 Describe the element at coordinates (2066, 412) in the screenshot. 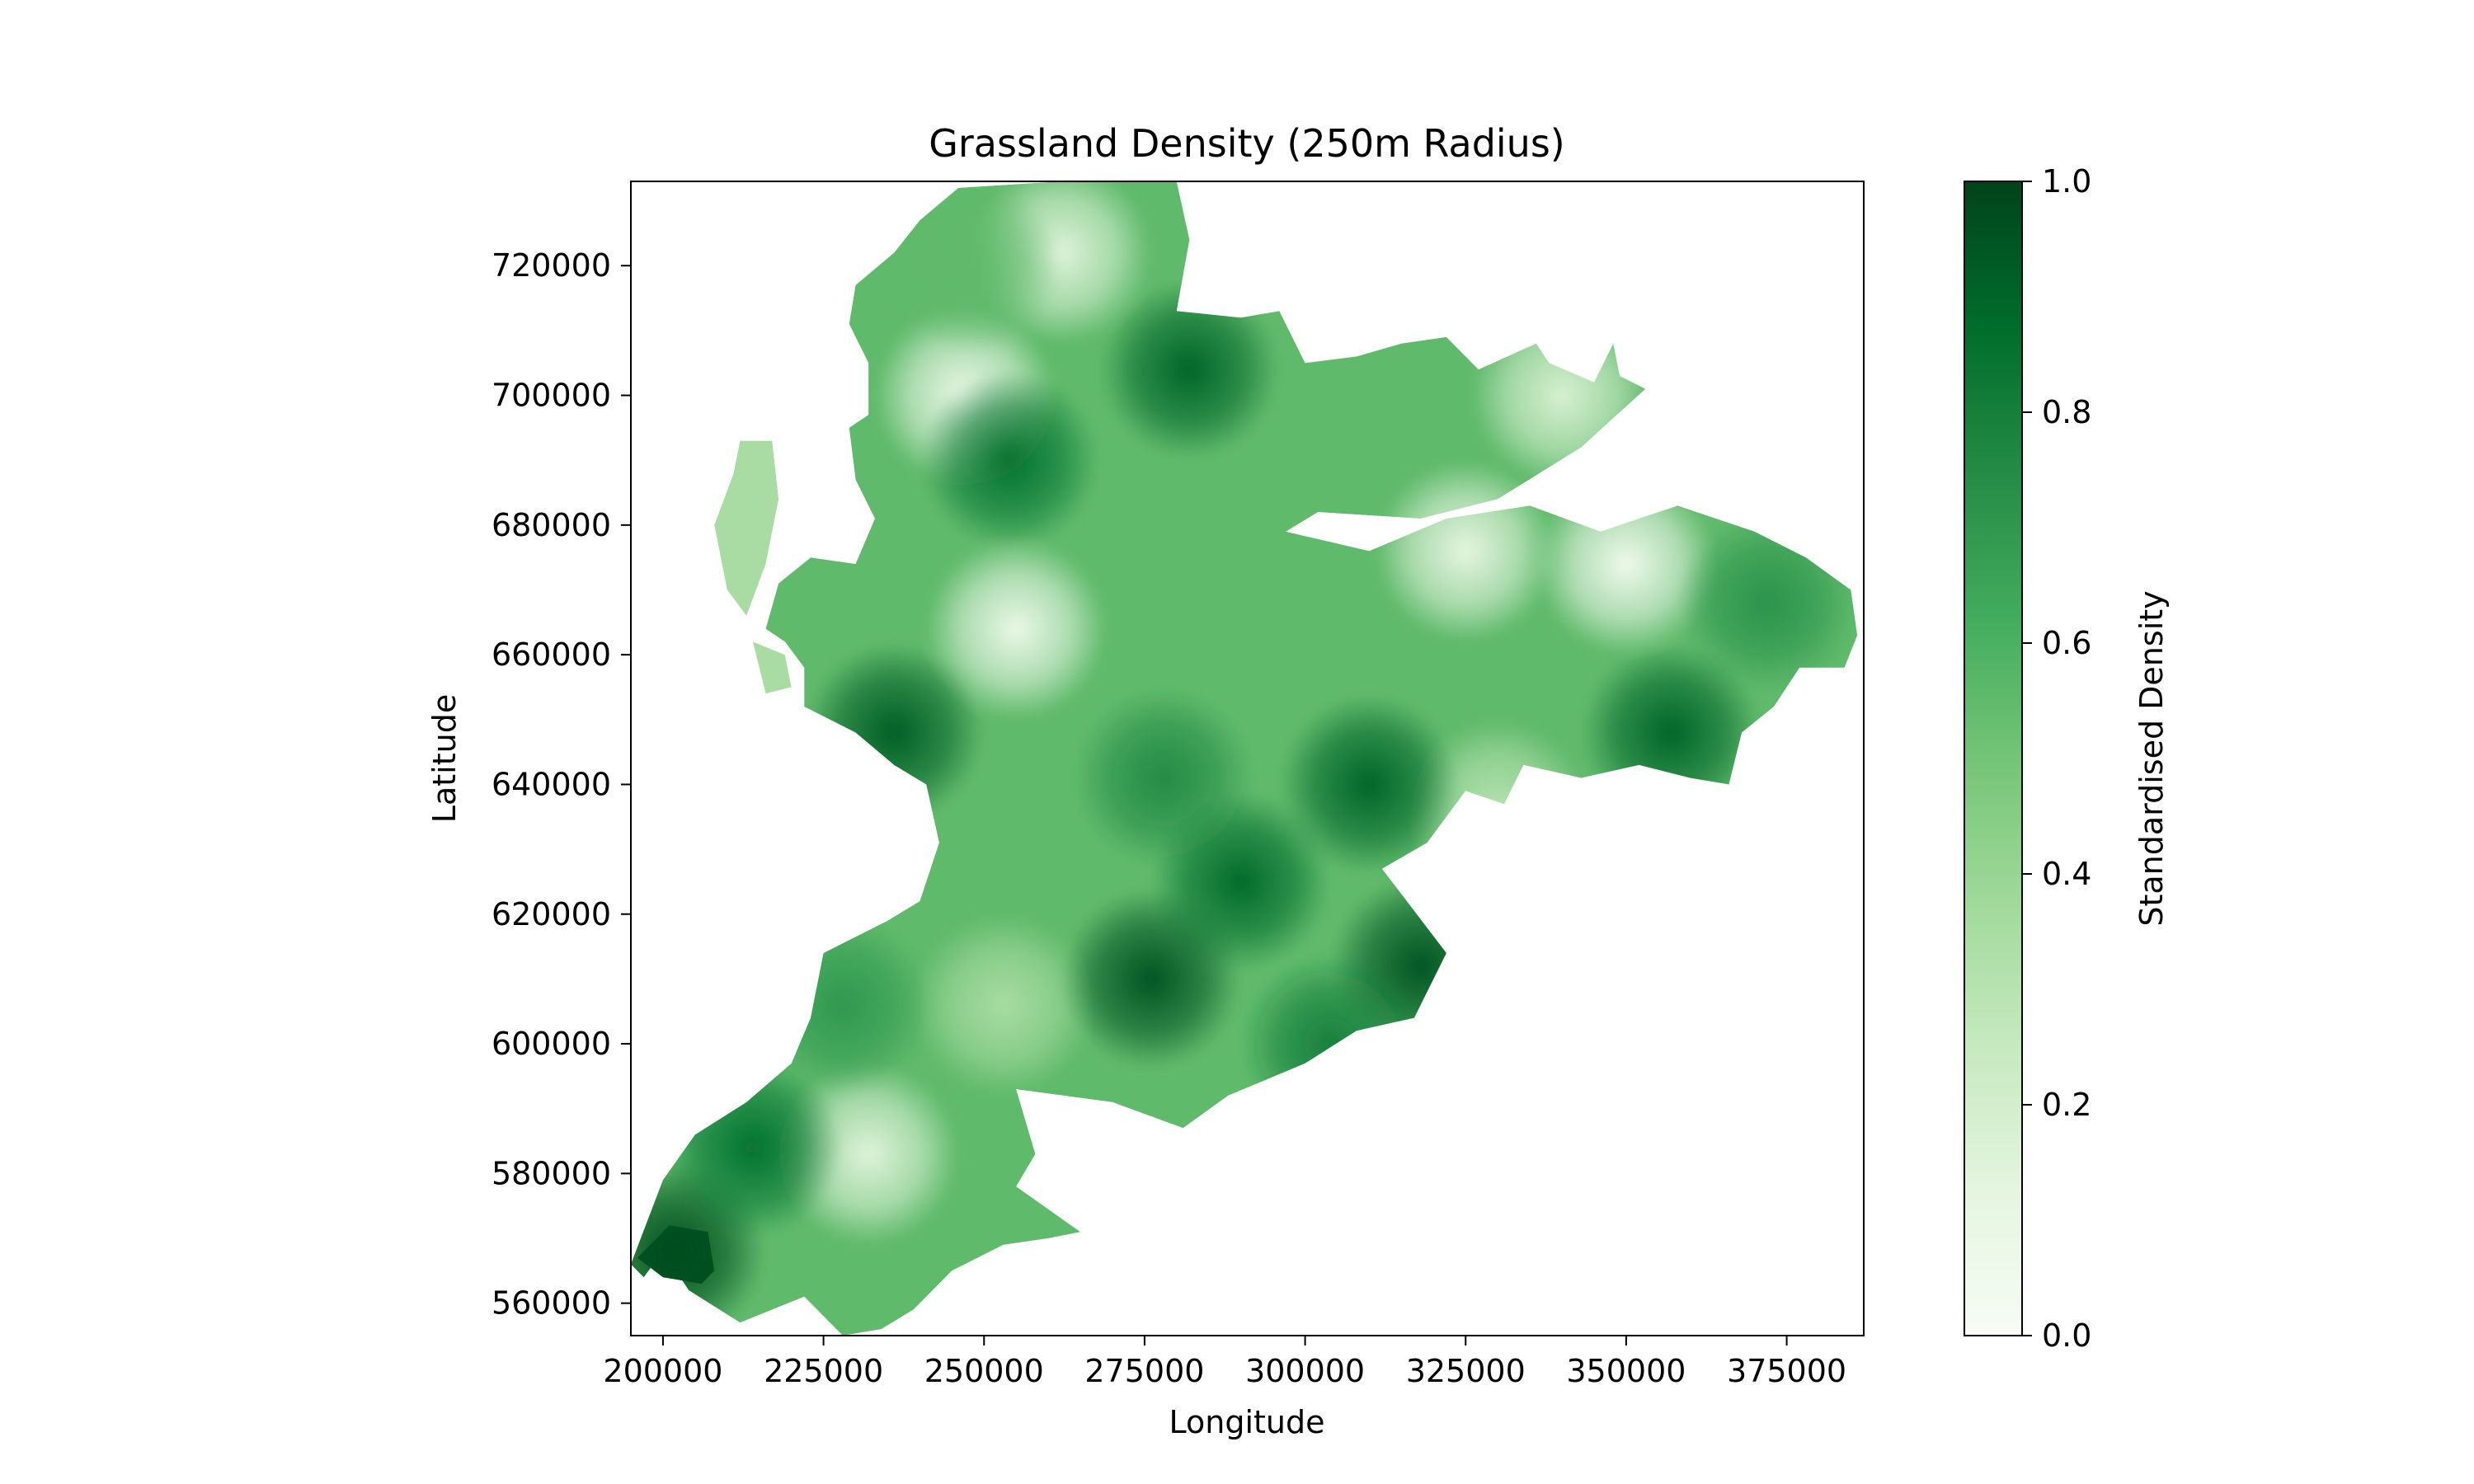

I see `colorbar-tick-label: 0.8` at that location.